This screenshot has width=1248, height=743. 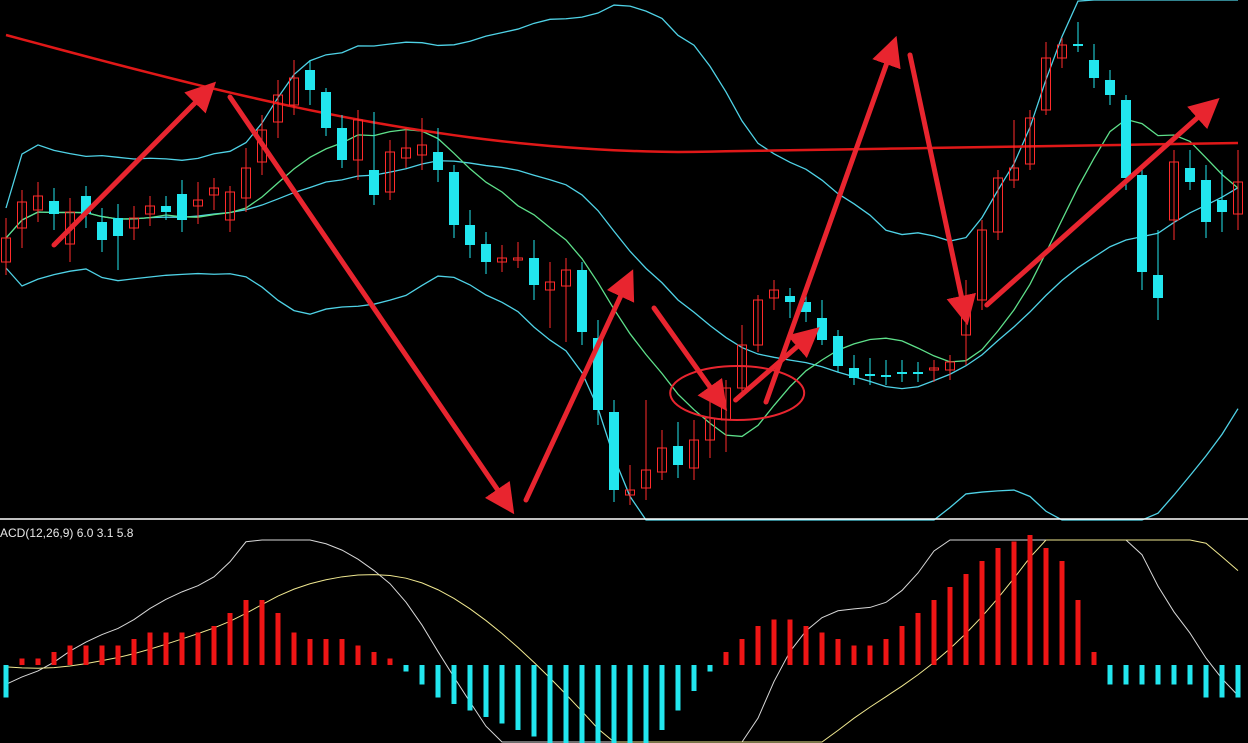 I want to click on highlight-ellipse, so click(x=737, y=393).